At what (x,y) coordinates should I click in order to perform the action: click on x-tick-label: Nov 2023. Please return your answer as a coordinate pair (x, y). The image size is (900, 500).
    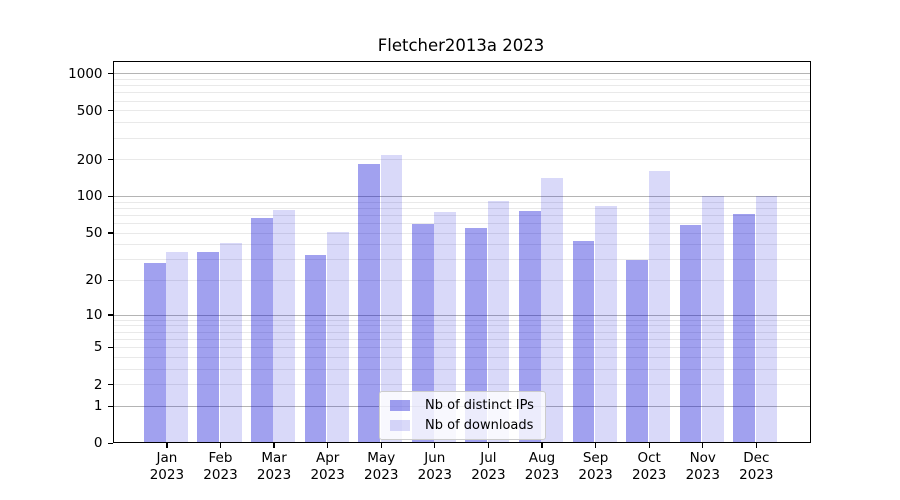
    Looking at the image, I should click on (702, 467).